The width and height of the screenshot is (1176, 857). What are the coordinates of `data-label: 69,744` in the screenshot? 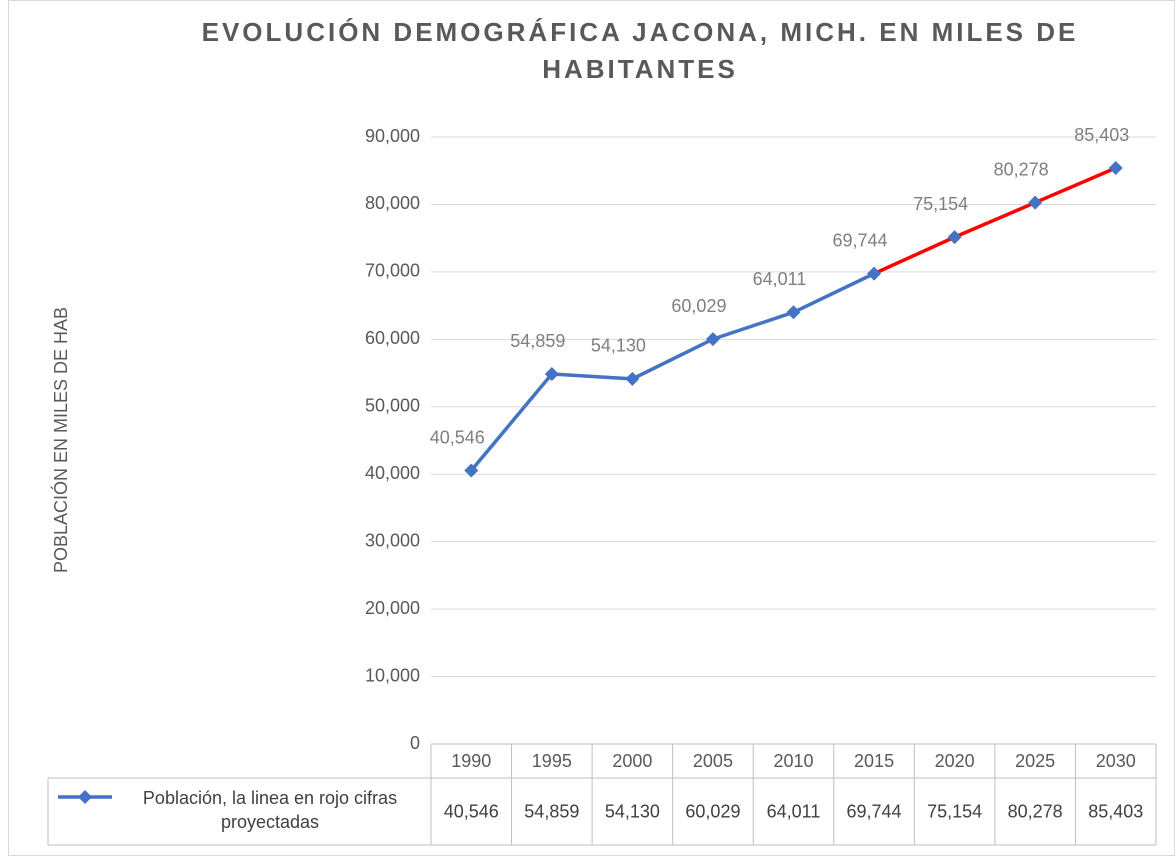 It's located at (860, 240).